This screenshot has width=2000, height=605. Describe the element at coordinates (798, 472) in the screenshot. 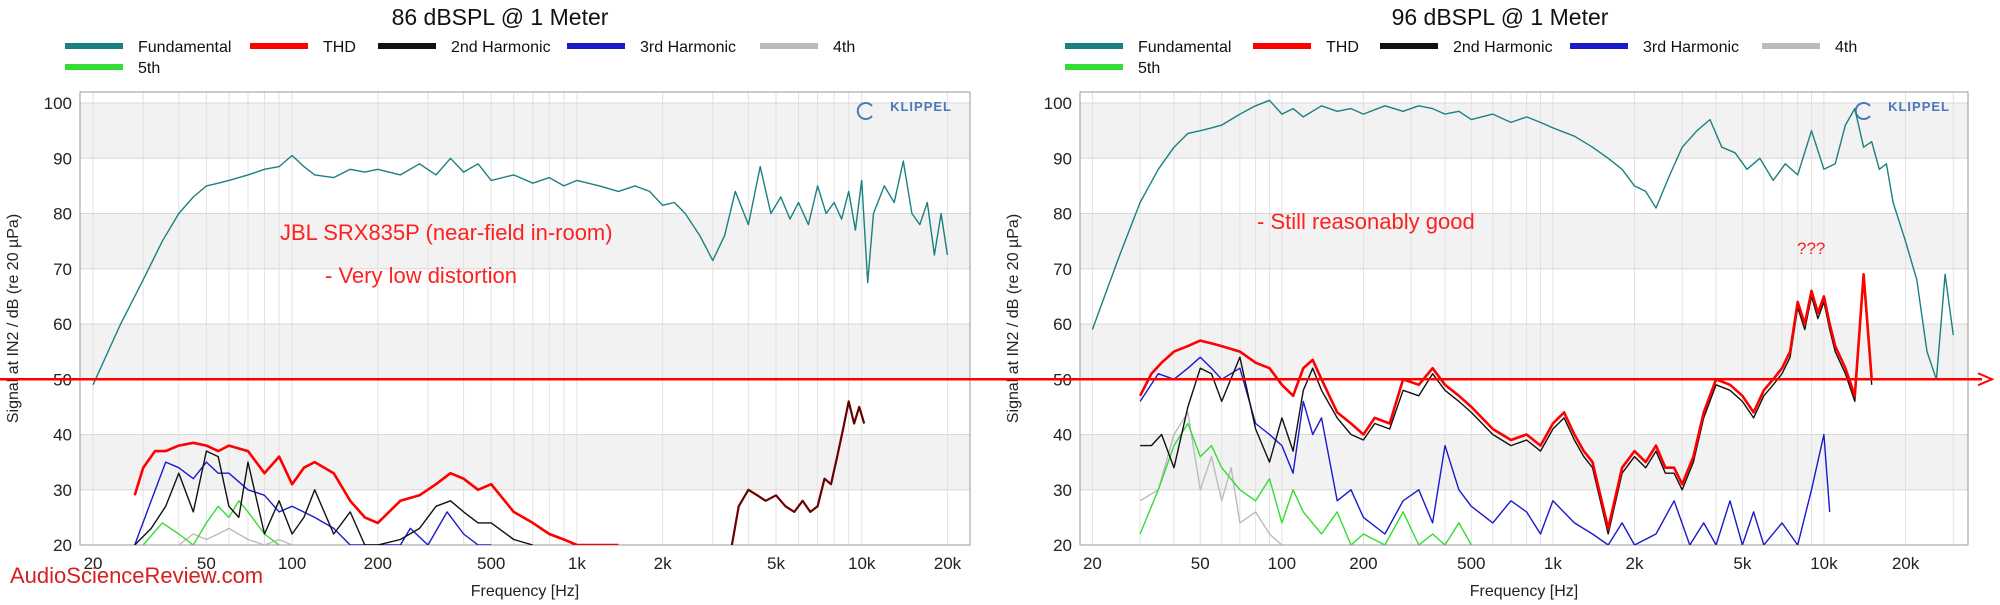

I see `series-line-hf-distortion` at that location.